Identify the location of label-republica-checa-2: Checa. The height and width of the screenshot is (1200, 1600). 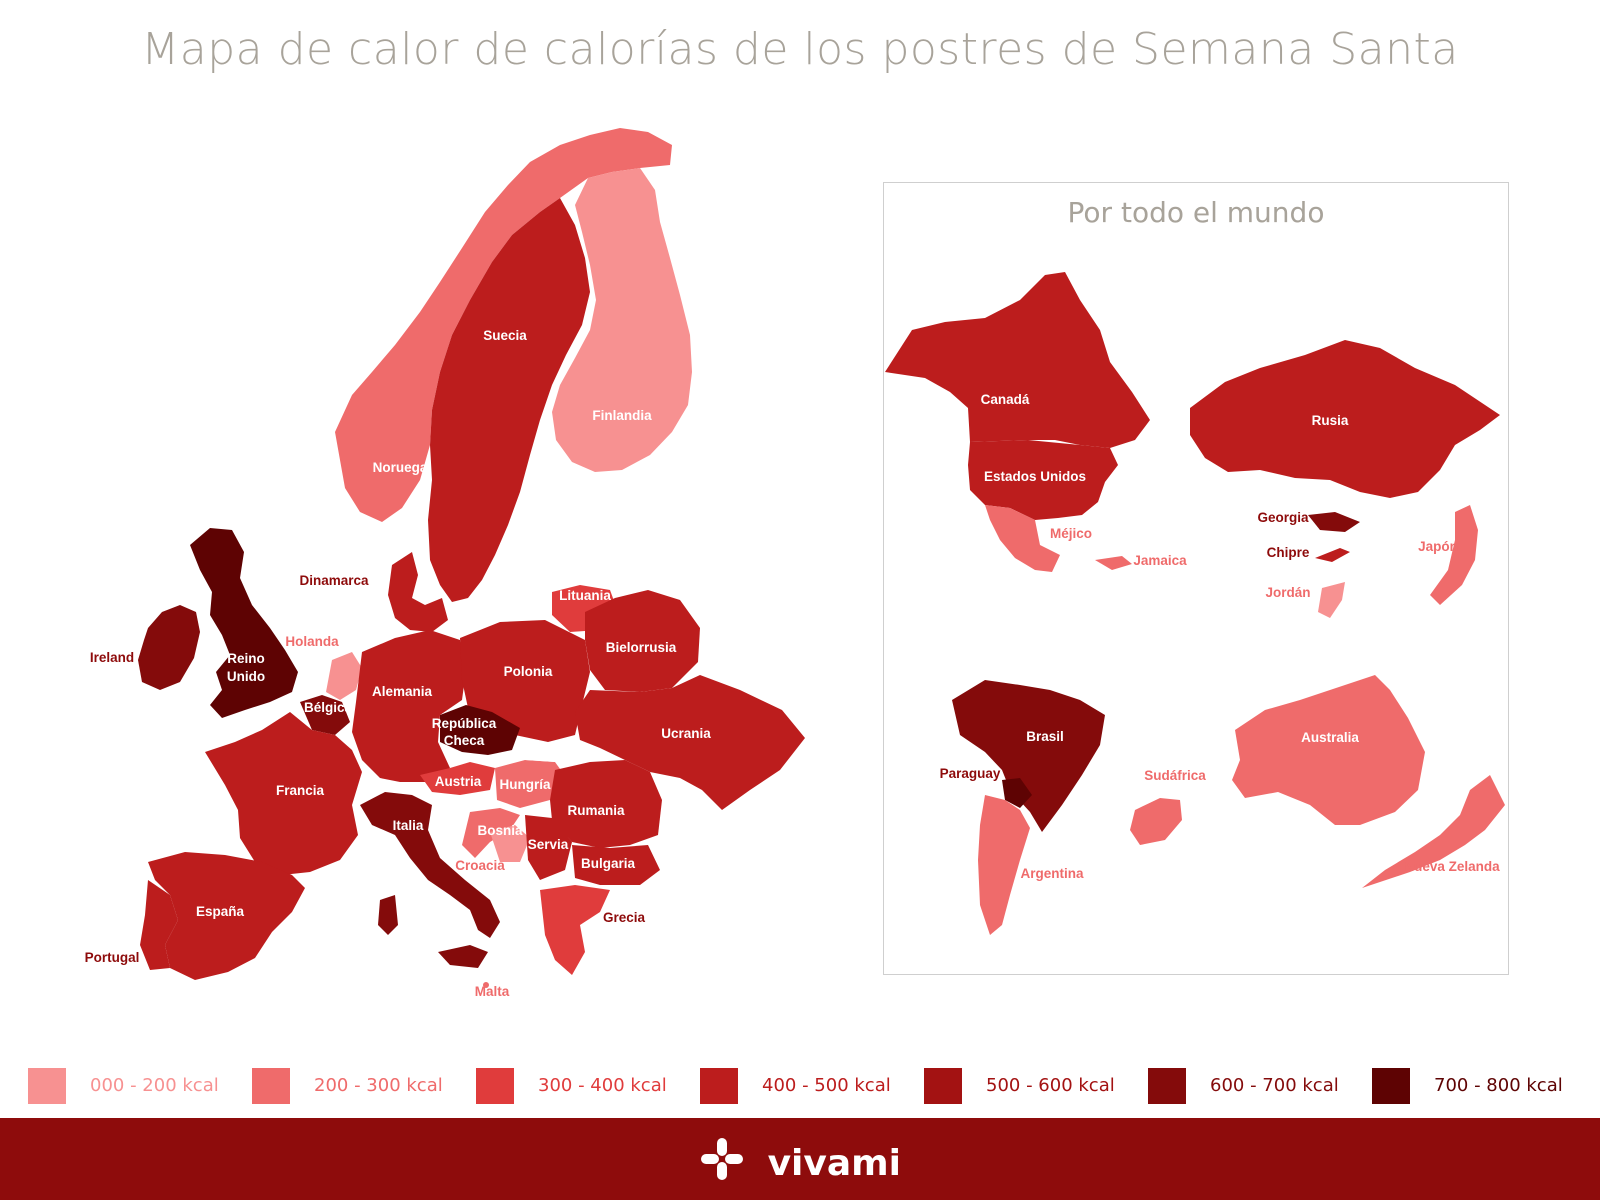
(464, 740).